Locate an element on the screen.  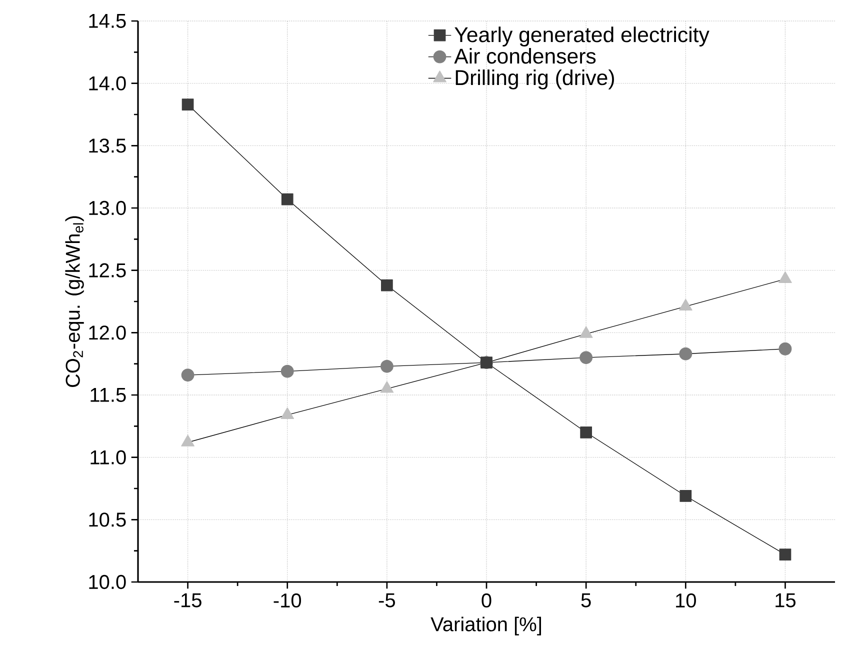
legend-label: Drilling rig (drive) is located at coordinates (535, 80).